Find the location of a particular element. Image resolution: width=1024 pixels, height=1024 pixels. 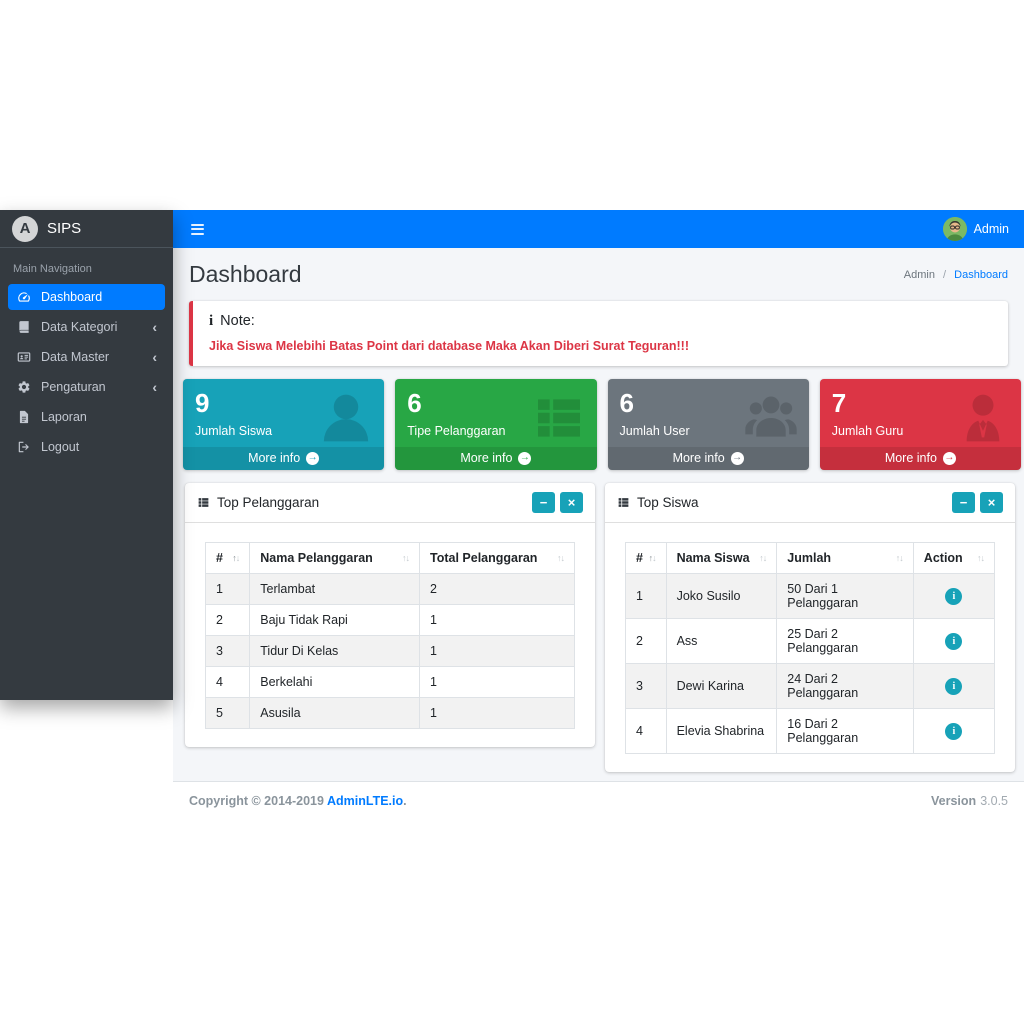

table-row: 3 Tidur Di Kelas 1 is located at coordinates (389, 651).